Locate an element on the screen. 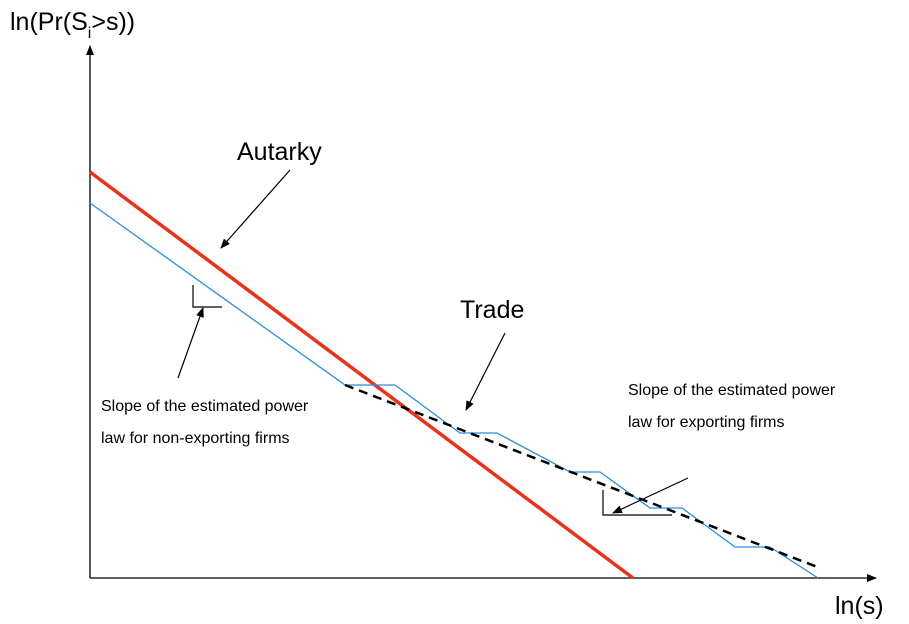  right-note-arrow is located at coordinates (650, 495).